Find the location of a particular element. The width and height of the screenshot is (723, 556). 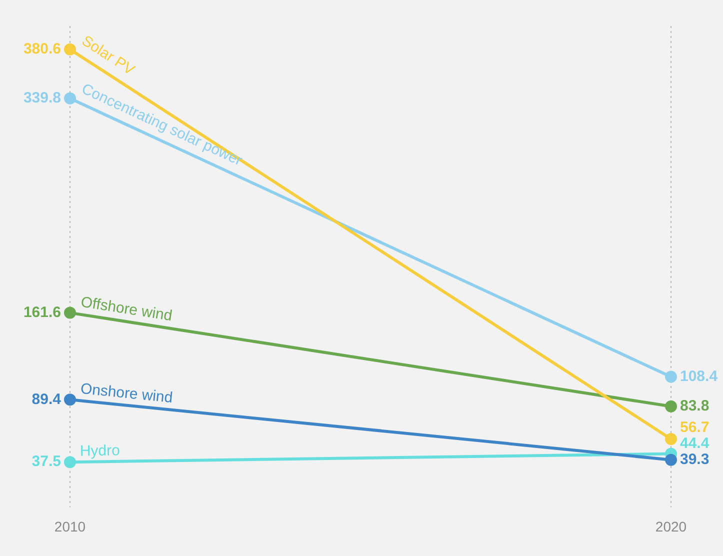

series-label: Hydro is located at coordinates (100, 451).